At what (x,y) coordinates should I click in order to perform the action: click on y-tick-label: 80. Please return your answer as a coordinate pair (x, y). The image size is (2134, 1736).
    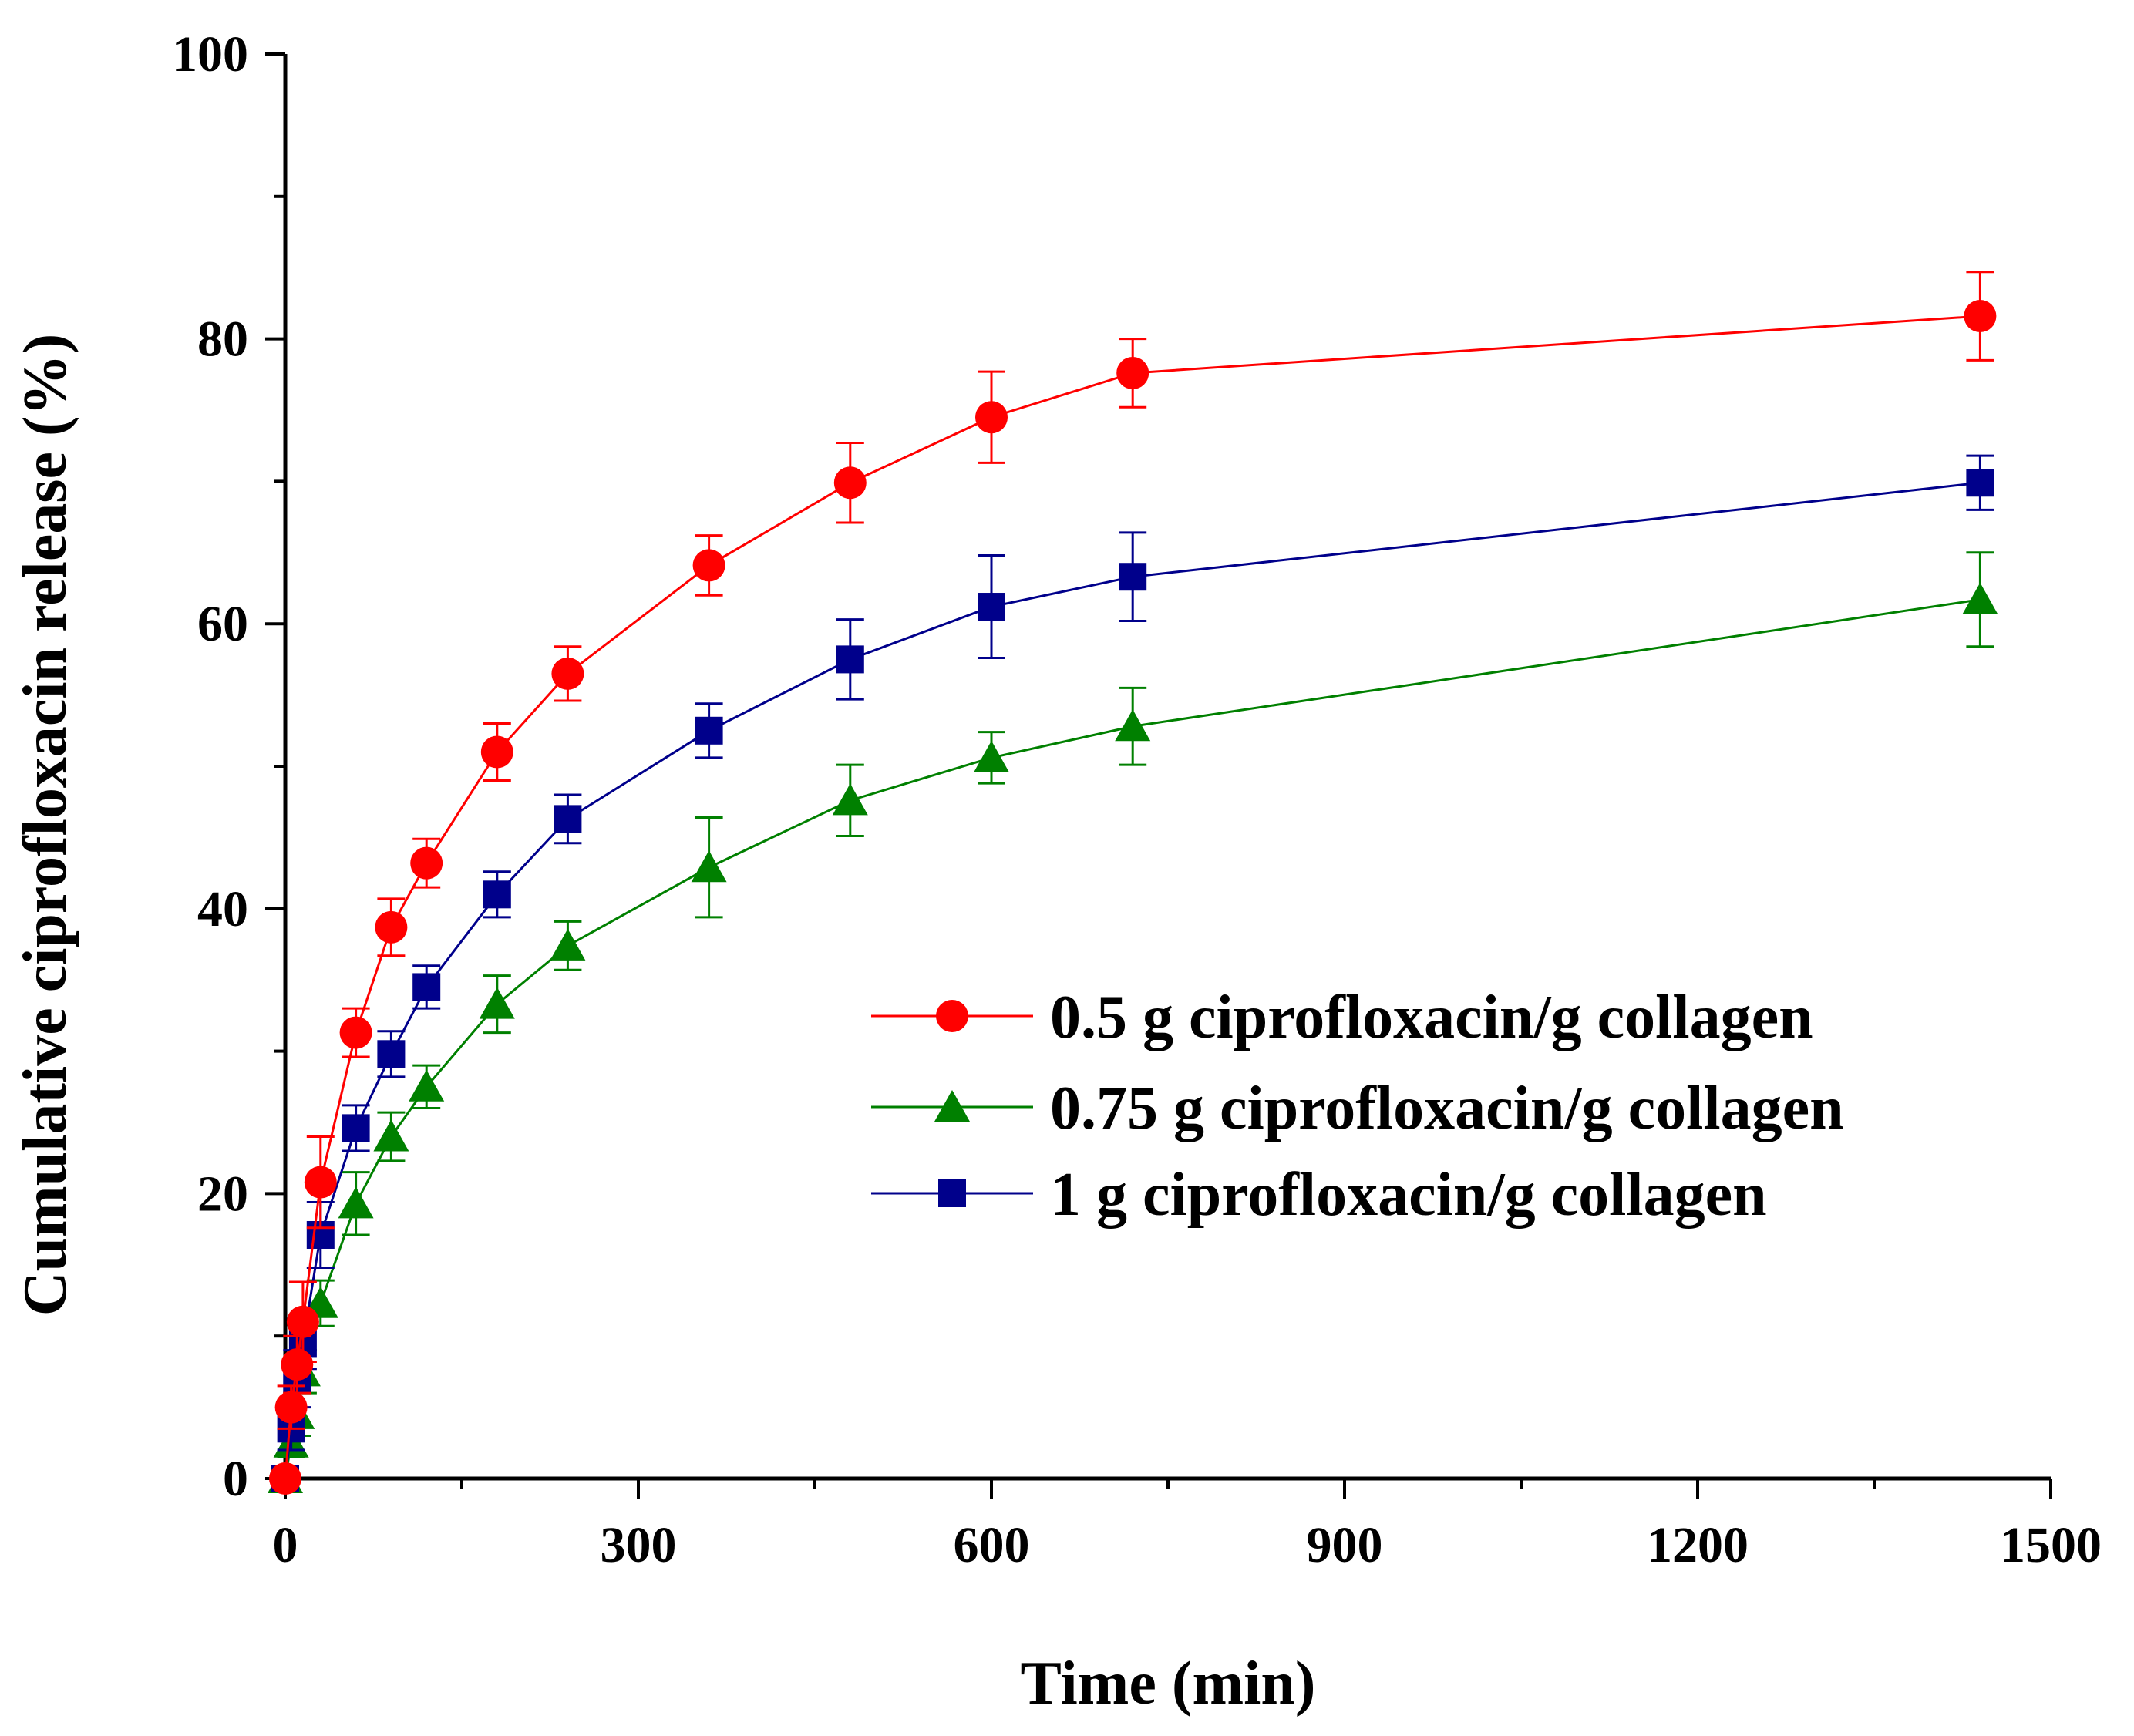
    Looking at the image, I should click on (223, 340).